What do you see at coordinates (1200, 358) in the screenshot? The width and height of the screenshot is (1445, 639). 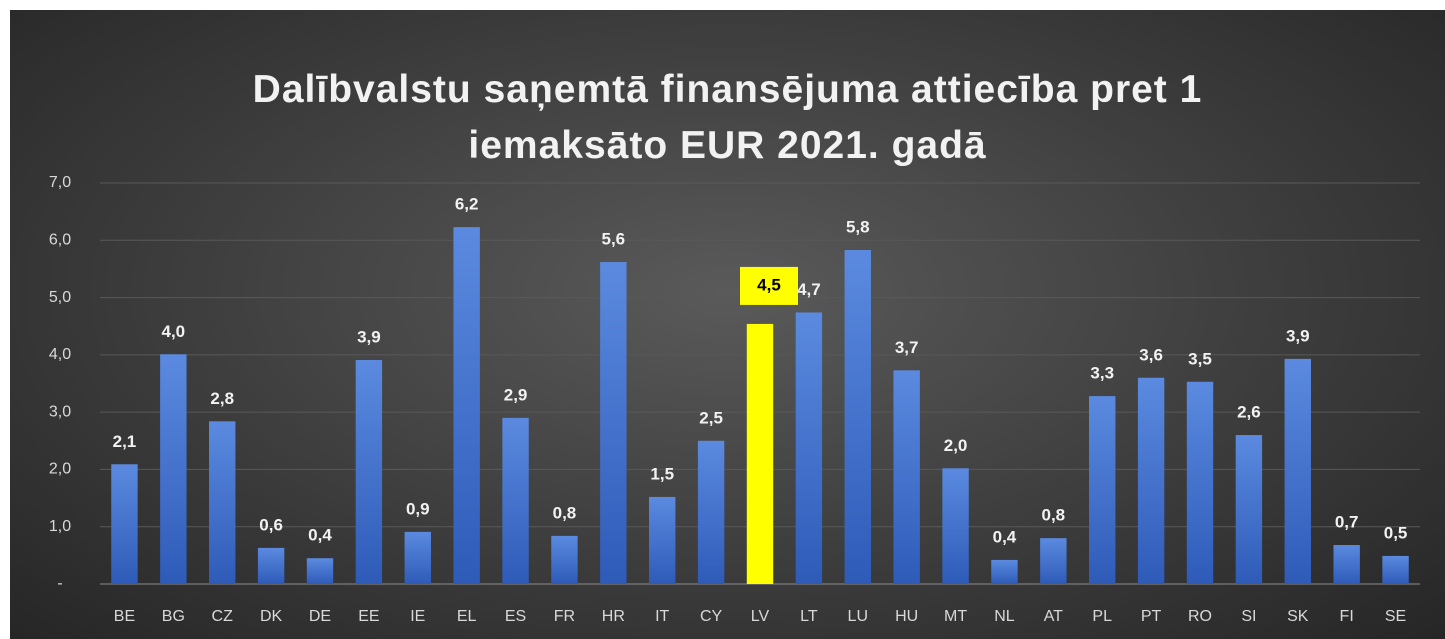 I see `data-label: 3,5` at bounding box center [1200, 358].